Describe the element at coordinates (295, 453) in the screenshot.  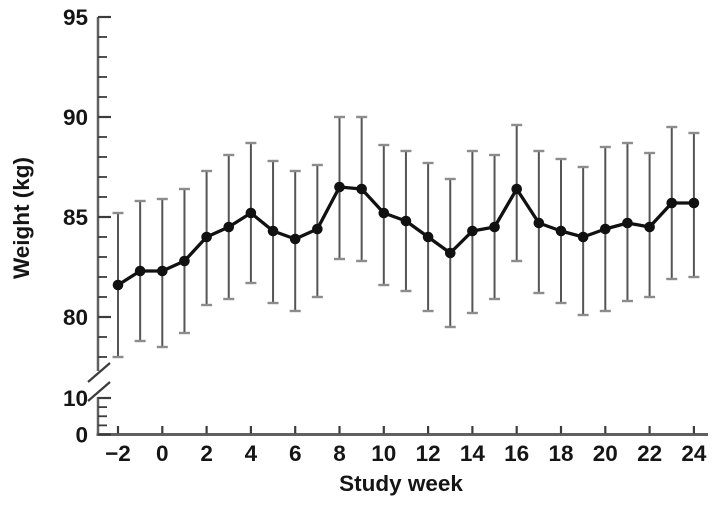
I see `x-tick-label: 6` at that location.